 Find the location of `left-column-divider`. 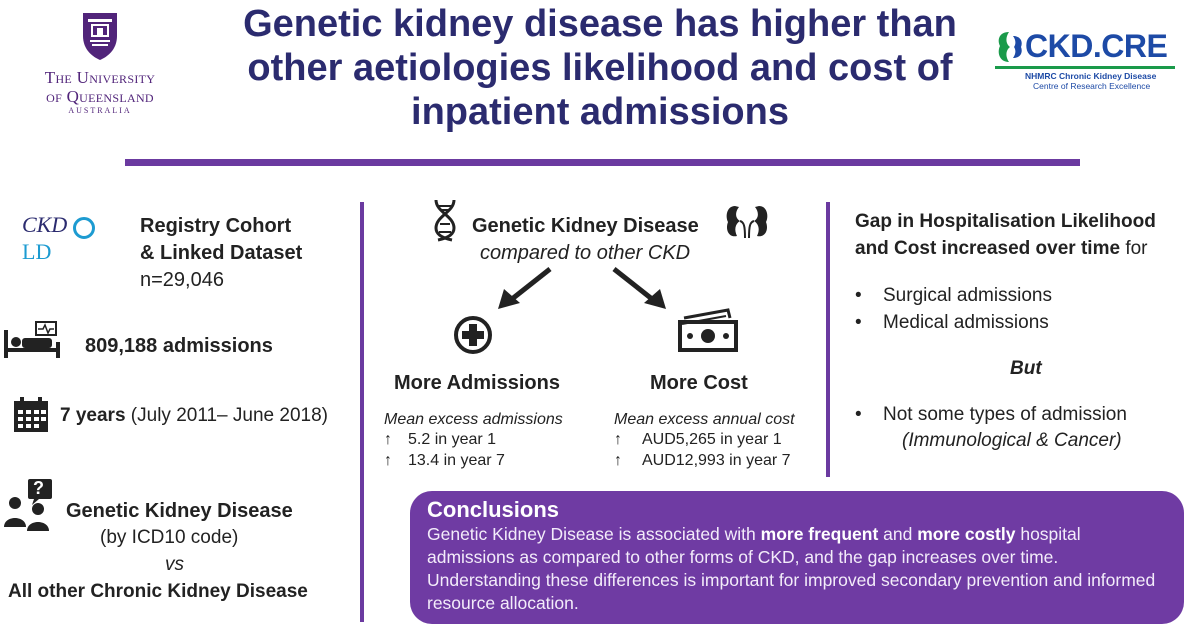

left-column-divider is located at coordinates (362, 412).